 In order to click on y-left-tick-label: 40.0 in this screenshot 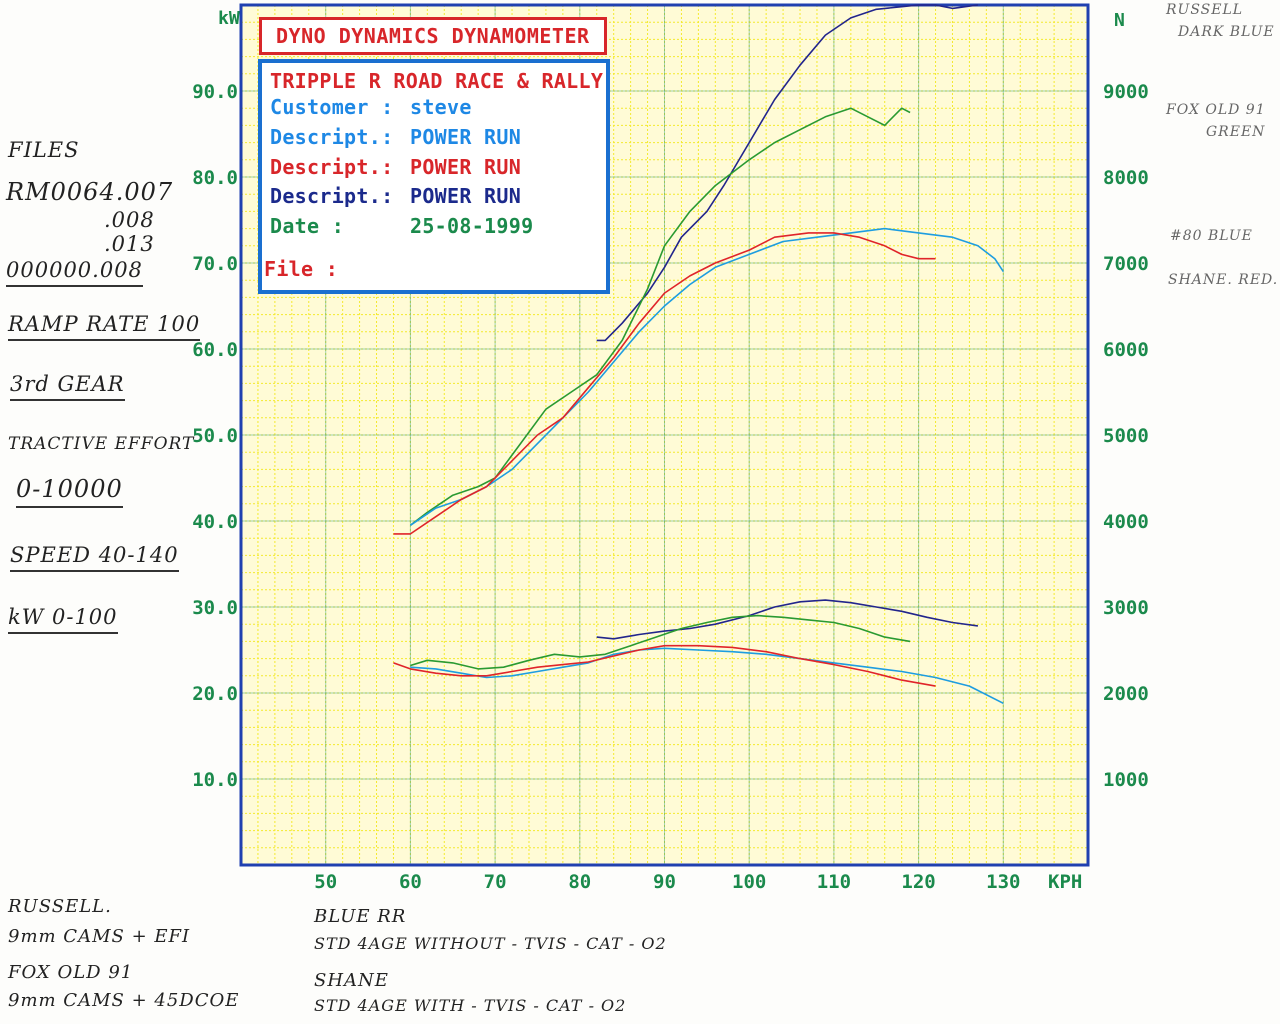, I will do `click(215, 522)`.